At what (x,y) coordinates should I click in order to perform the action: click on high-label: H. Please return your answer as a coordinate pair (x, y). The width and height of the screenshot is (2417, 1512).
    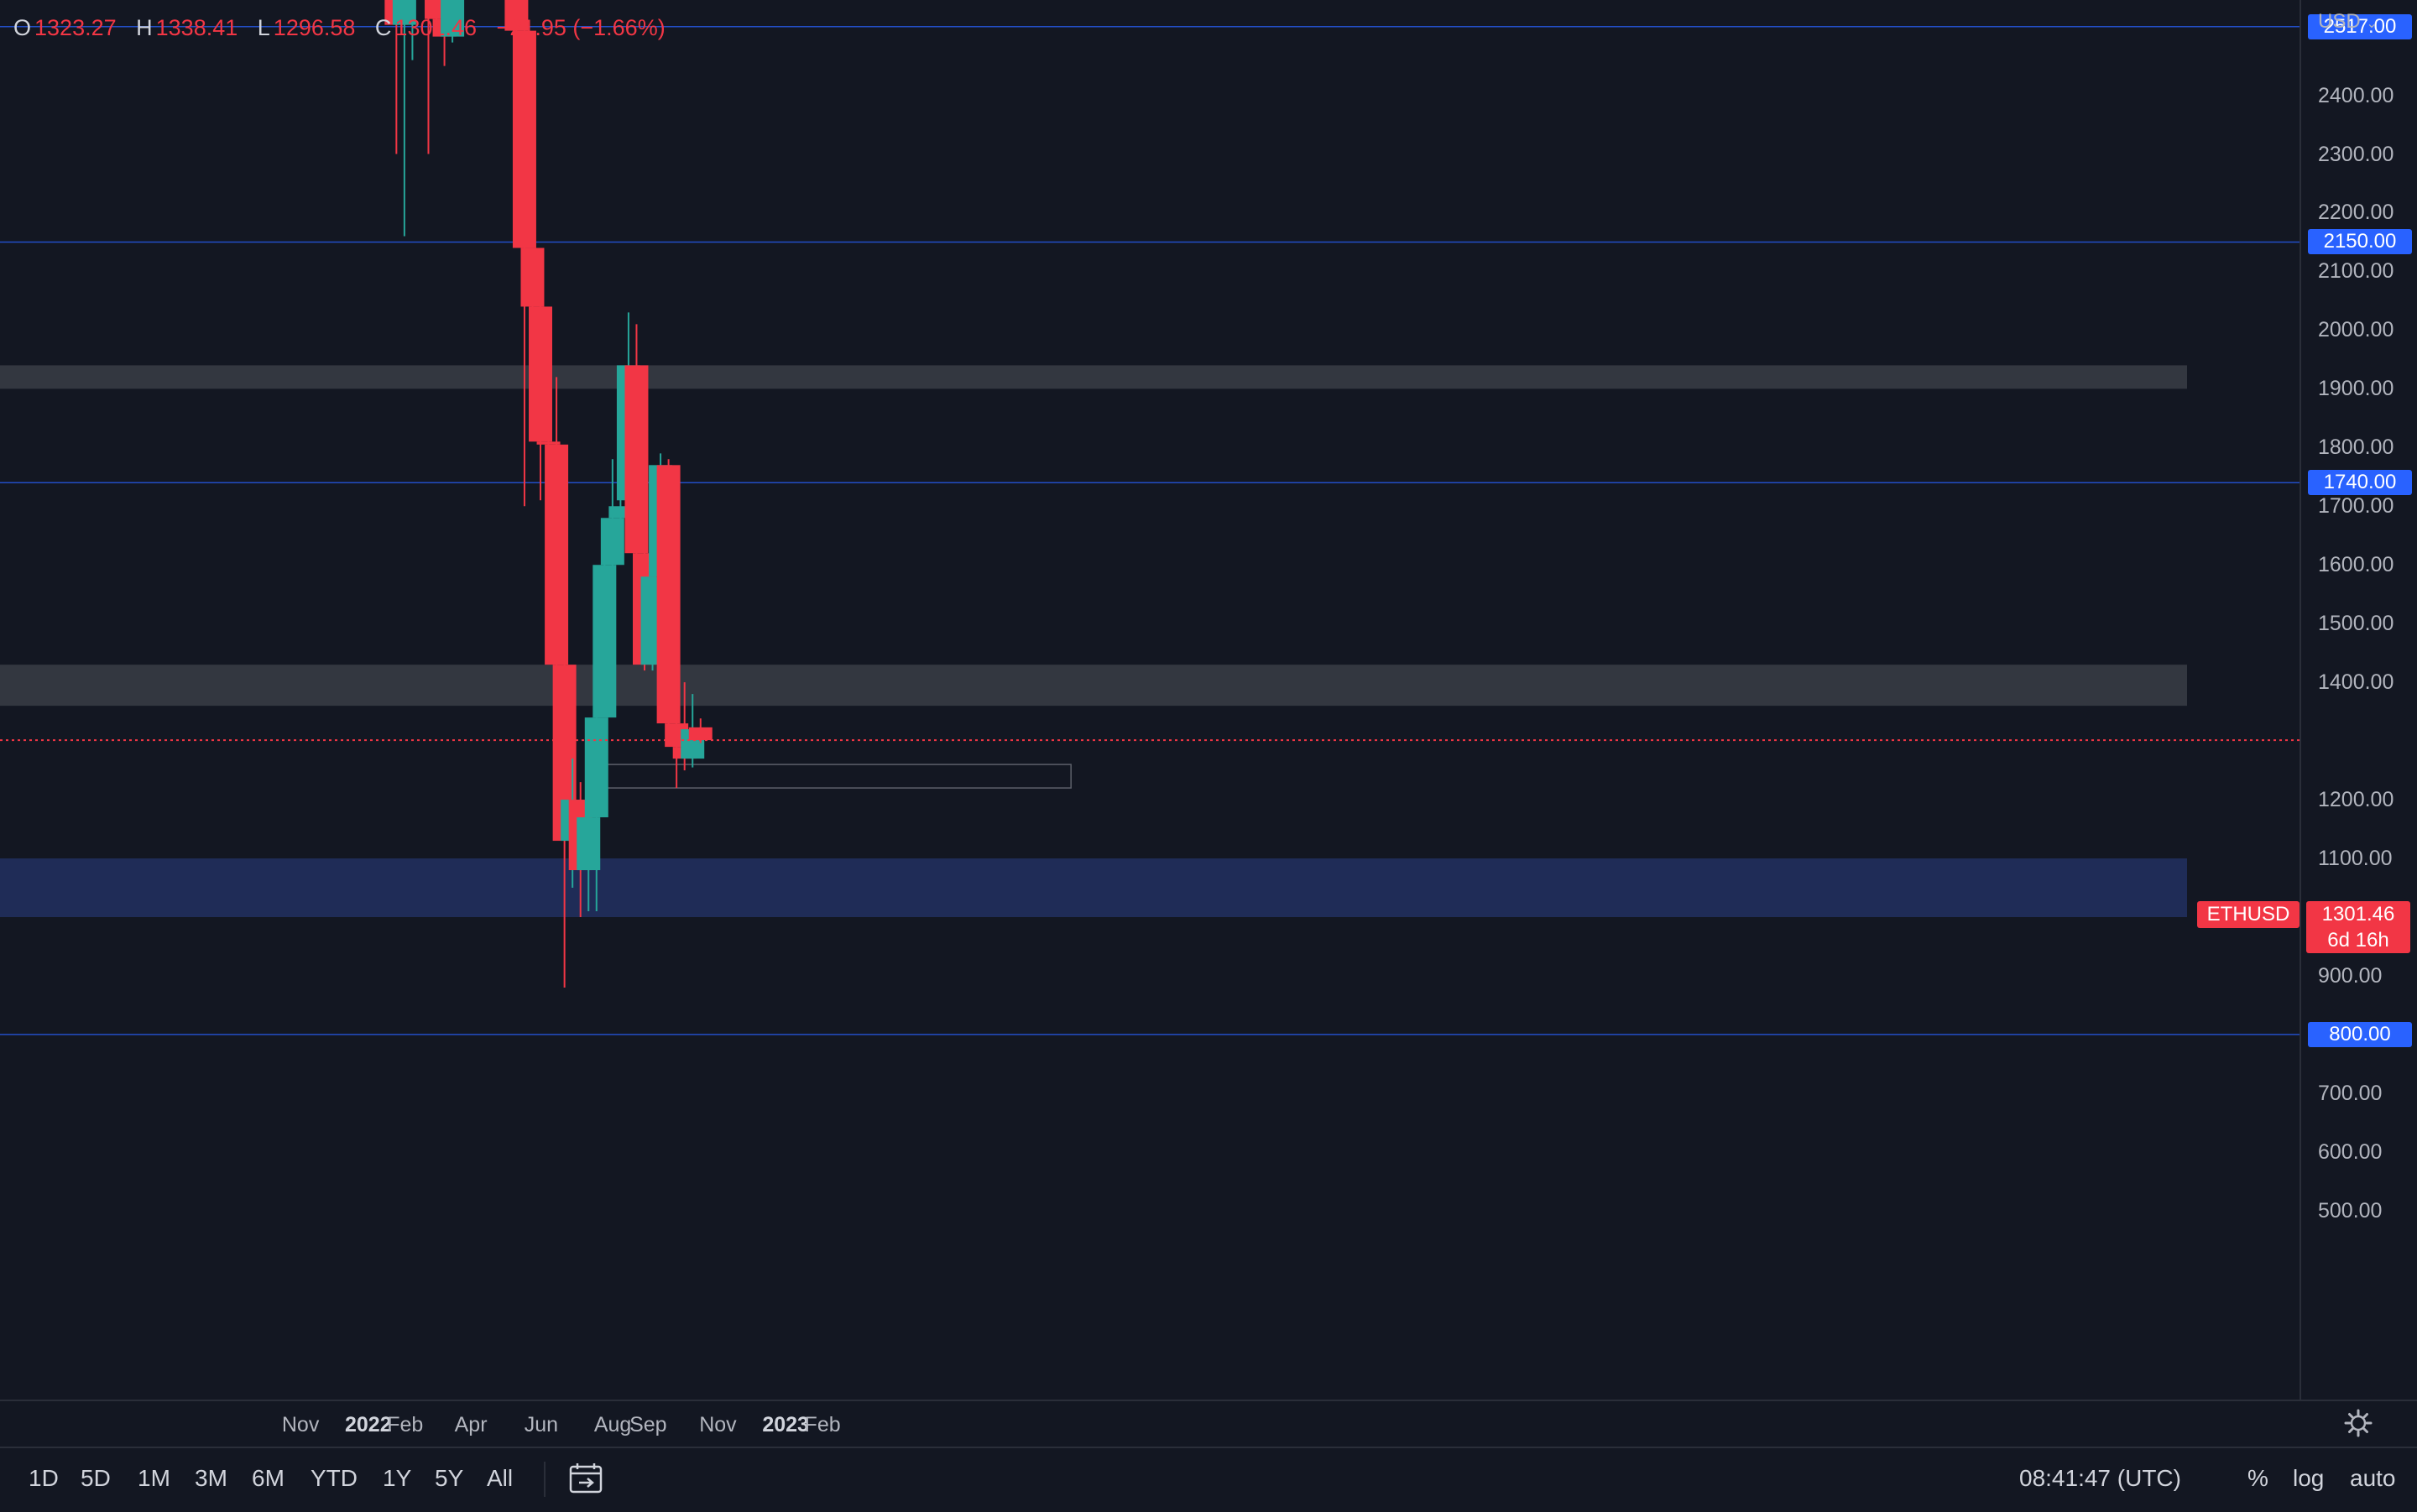
    Looking at the image, I should click on (144, 27).